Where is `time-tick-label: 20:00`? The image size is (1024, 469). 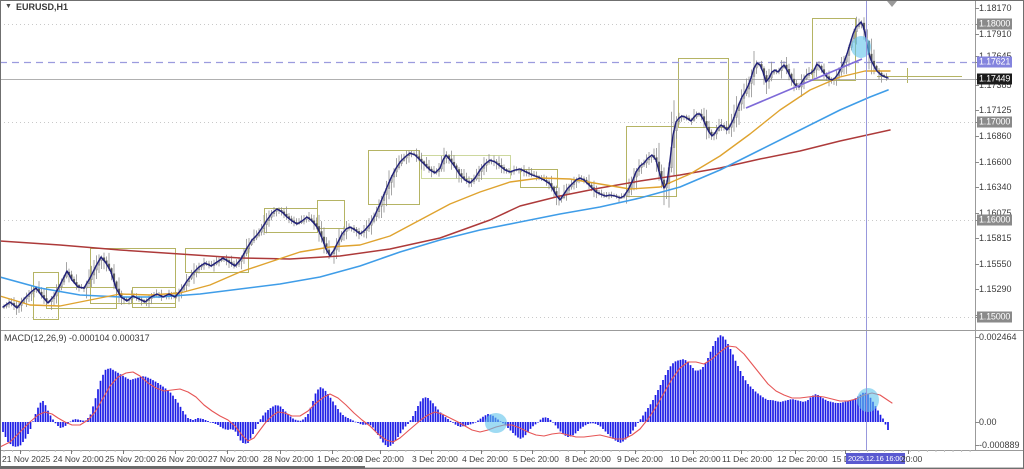
time-tick-label: 20:00 is located at coordinates (912, 459).